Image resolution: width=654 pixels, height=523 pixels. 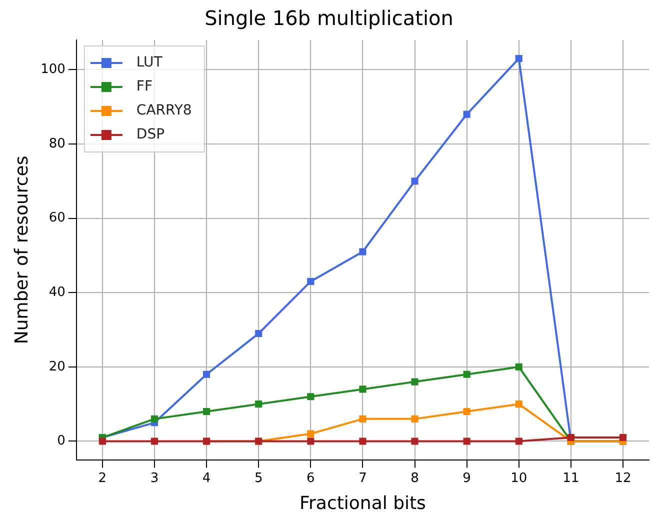 What do you see at coordinates (414, 478) in the screenshot?
I see `x-tick-label: 8` at bounding box center [414, 478].